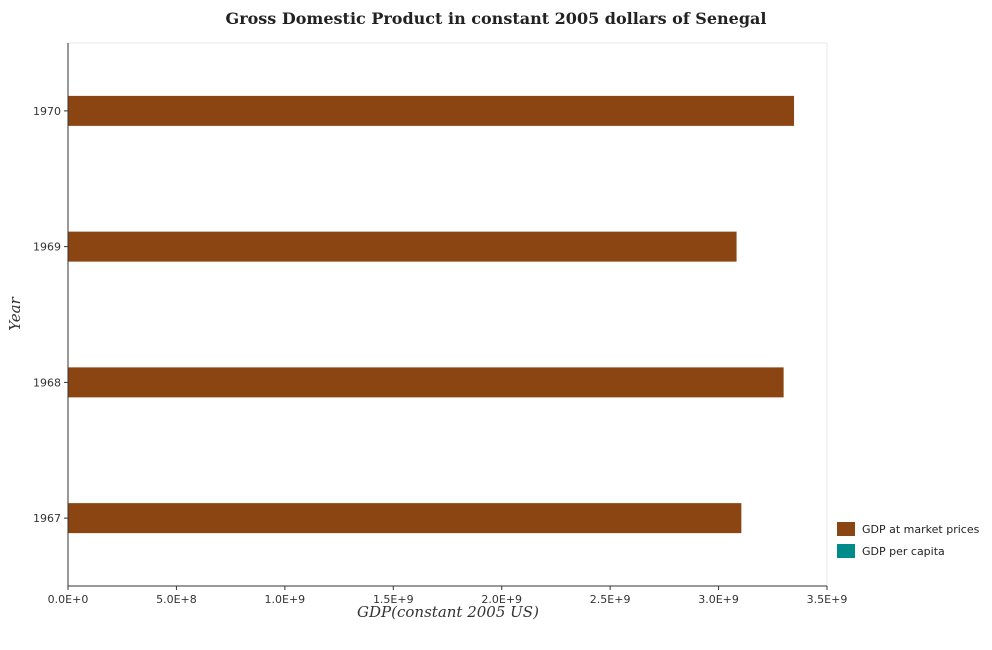  Describe the element at coordinates (50, 315) in the screenshot. I see `y-tick-labels: 1967 1968 1969 1970` at that location.